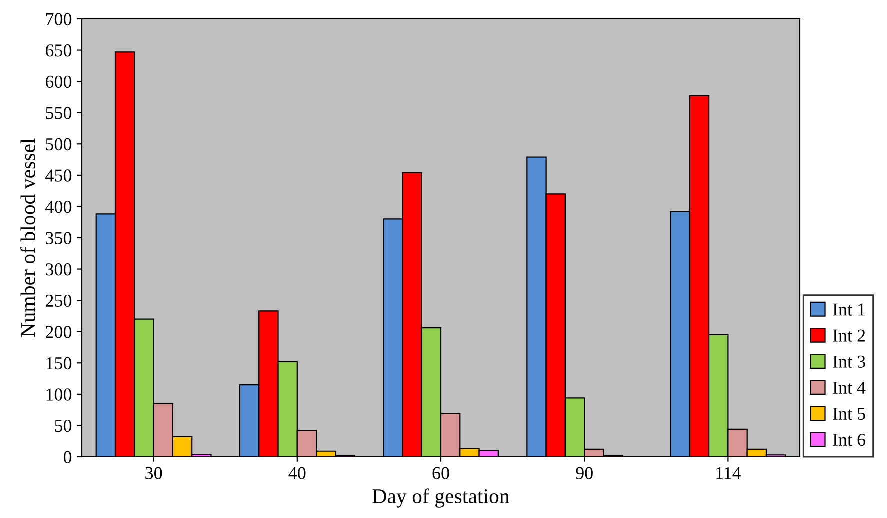 The image size is (887, 518). What do you see at coordinates (59, 394) in the screenshot?
I see `y-tick-label: 100` at bounding box center [59, 394].